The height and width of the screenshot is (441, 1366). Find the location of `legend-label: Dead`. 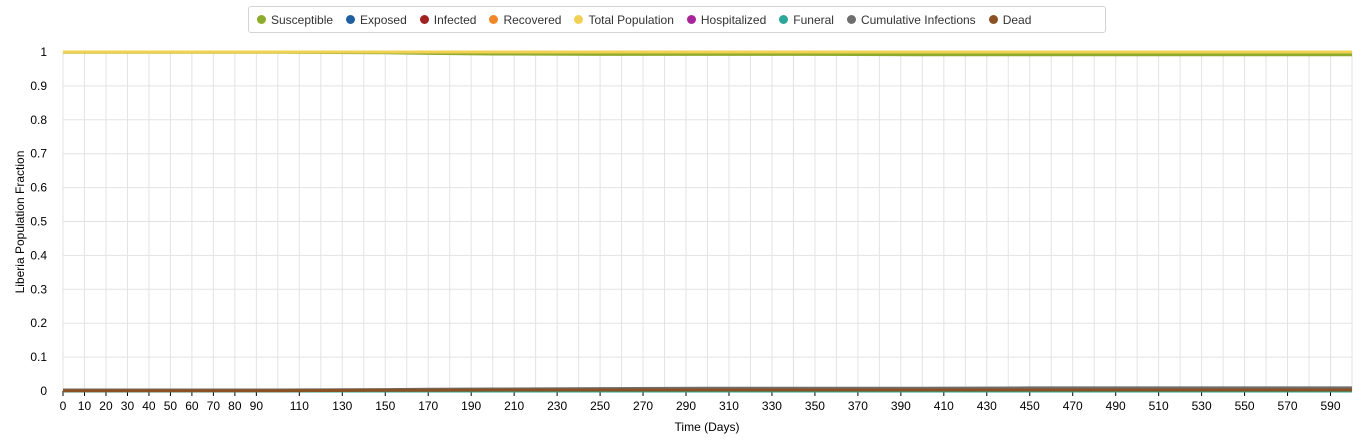

legend-label: Dead is located at coordinates (1017, 19).